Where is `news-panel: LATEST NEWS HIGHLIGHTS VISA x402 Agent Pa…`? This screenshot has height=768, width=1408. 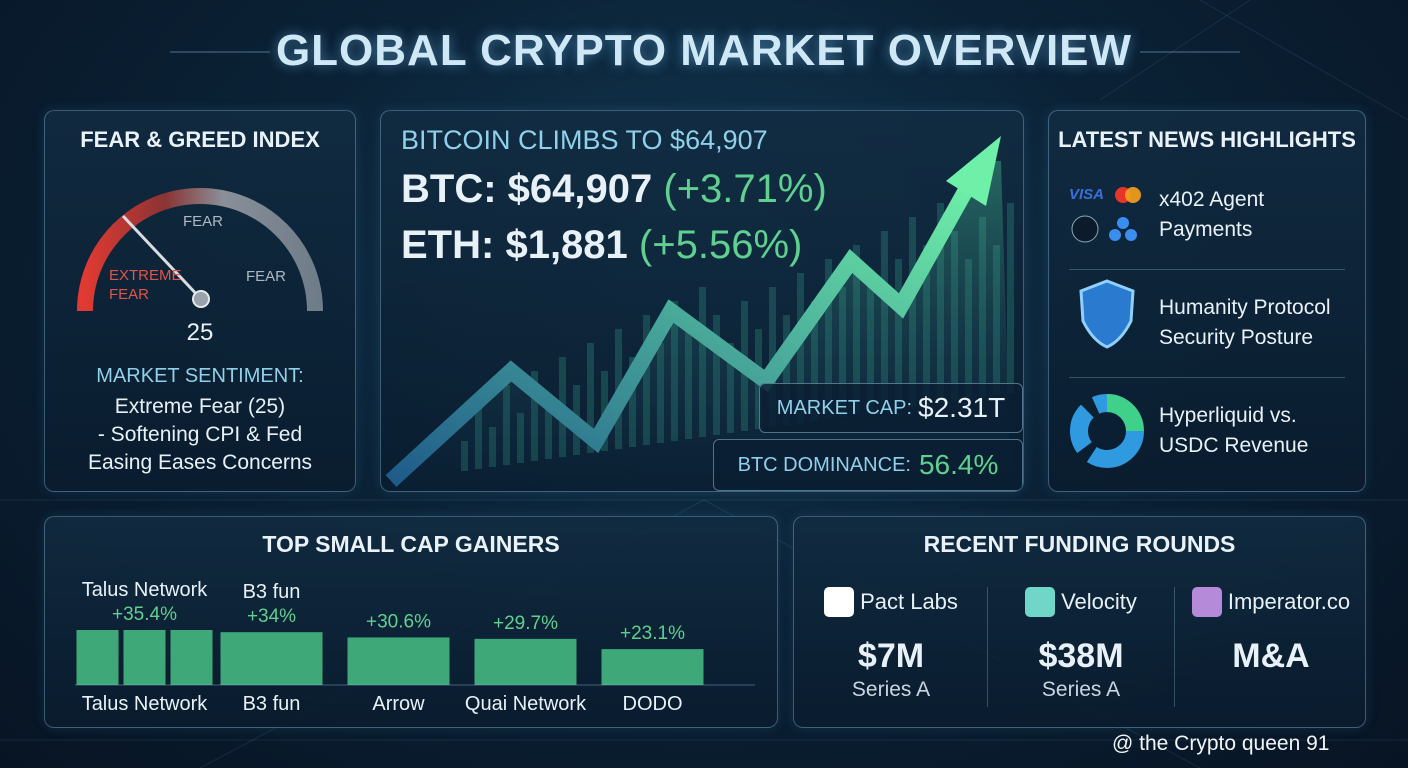 news-panel: LATEST NEWS HIGHLIGHTS VISA x402 Agent Pa… is located at coordinates (1207, 301).